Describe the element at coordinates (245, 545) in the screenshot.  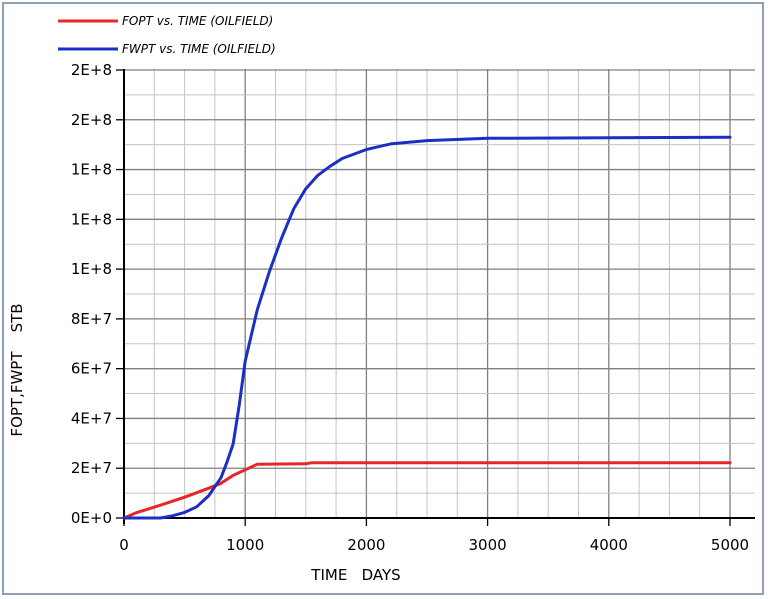
I see `x-tick-label: 1000` at that location.